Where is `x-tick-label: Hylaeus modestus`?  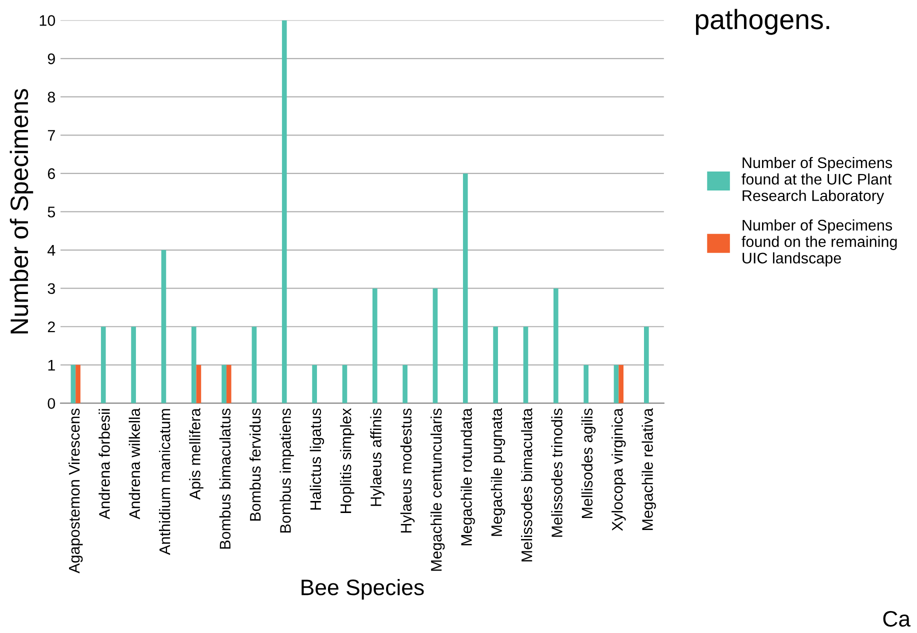
x-tick-label: Hylaeus modestus is located at coordinates (407, 470).